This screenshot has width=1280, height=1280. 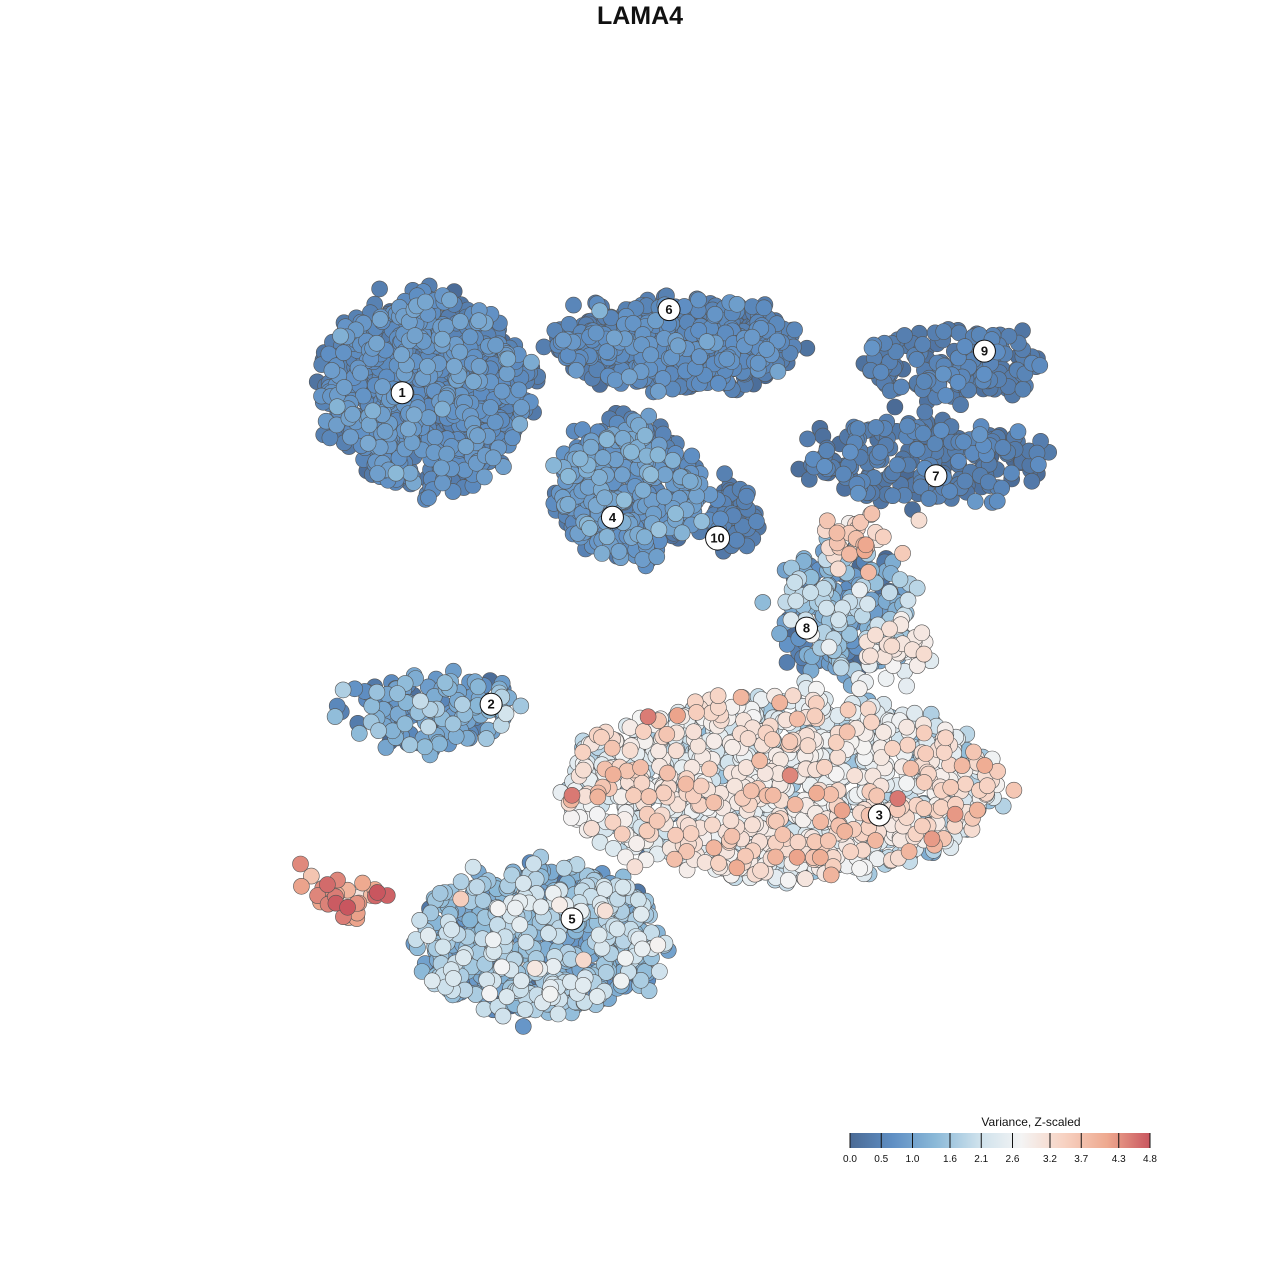 I want to click on legend-tick-label: 3.2, so click(x=1050, y=1159).